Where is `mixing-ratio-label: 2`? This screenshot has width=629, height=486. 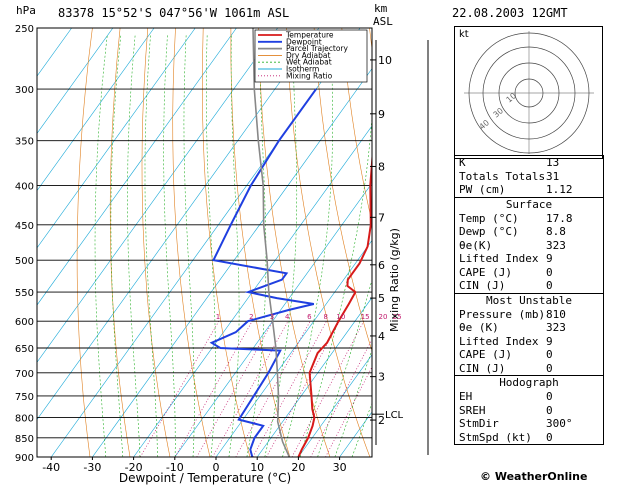
mixing-ratio-label: 2 is located at coordinates (251, 317).